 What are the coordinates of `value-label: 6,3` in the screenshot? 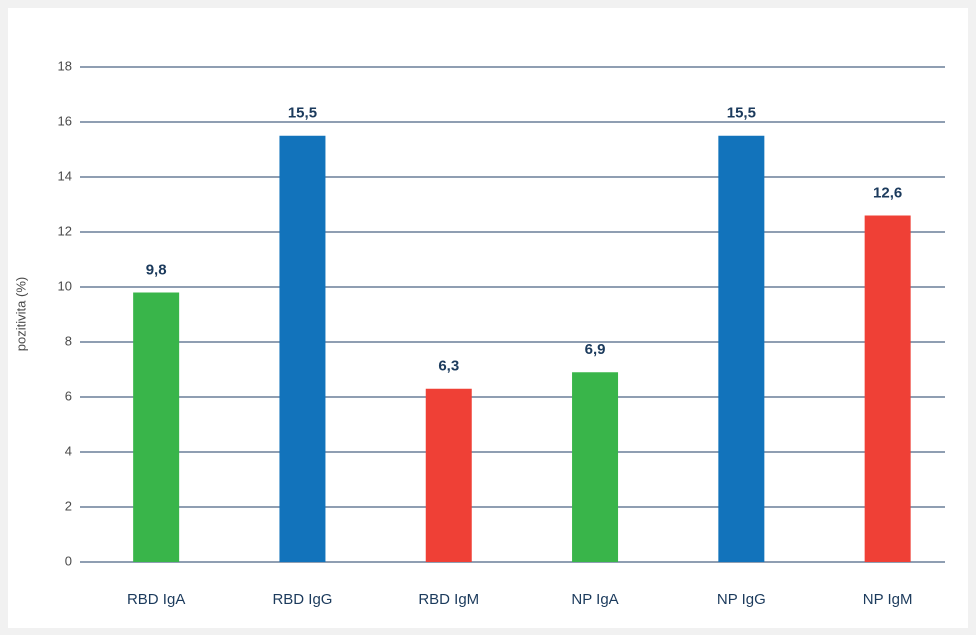 It's located at (448, 366).